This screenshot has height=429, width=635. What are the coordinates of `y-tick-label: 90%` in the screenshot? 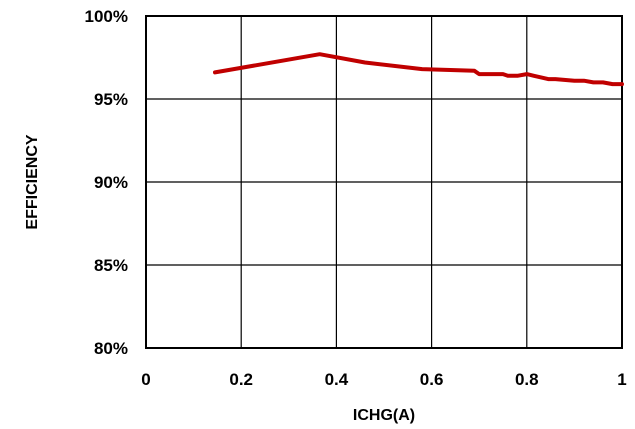 It's located at (111, 182).